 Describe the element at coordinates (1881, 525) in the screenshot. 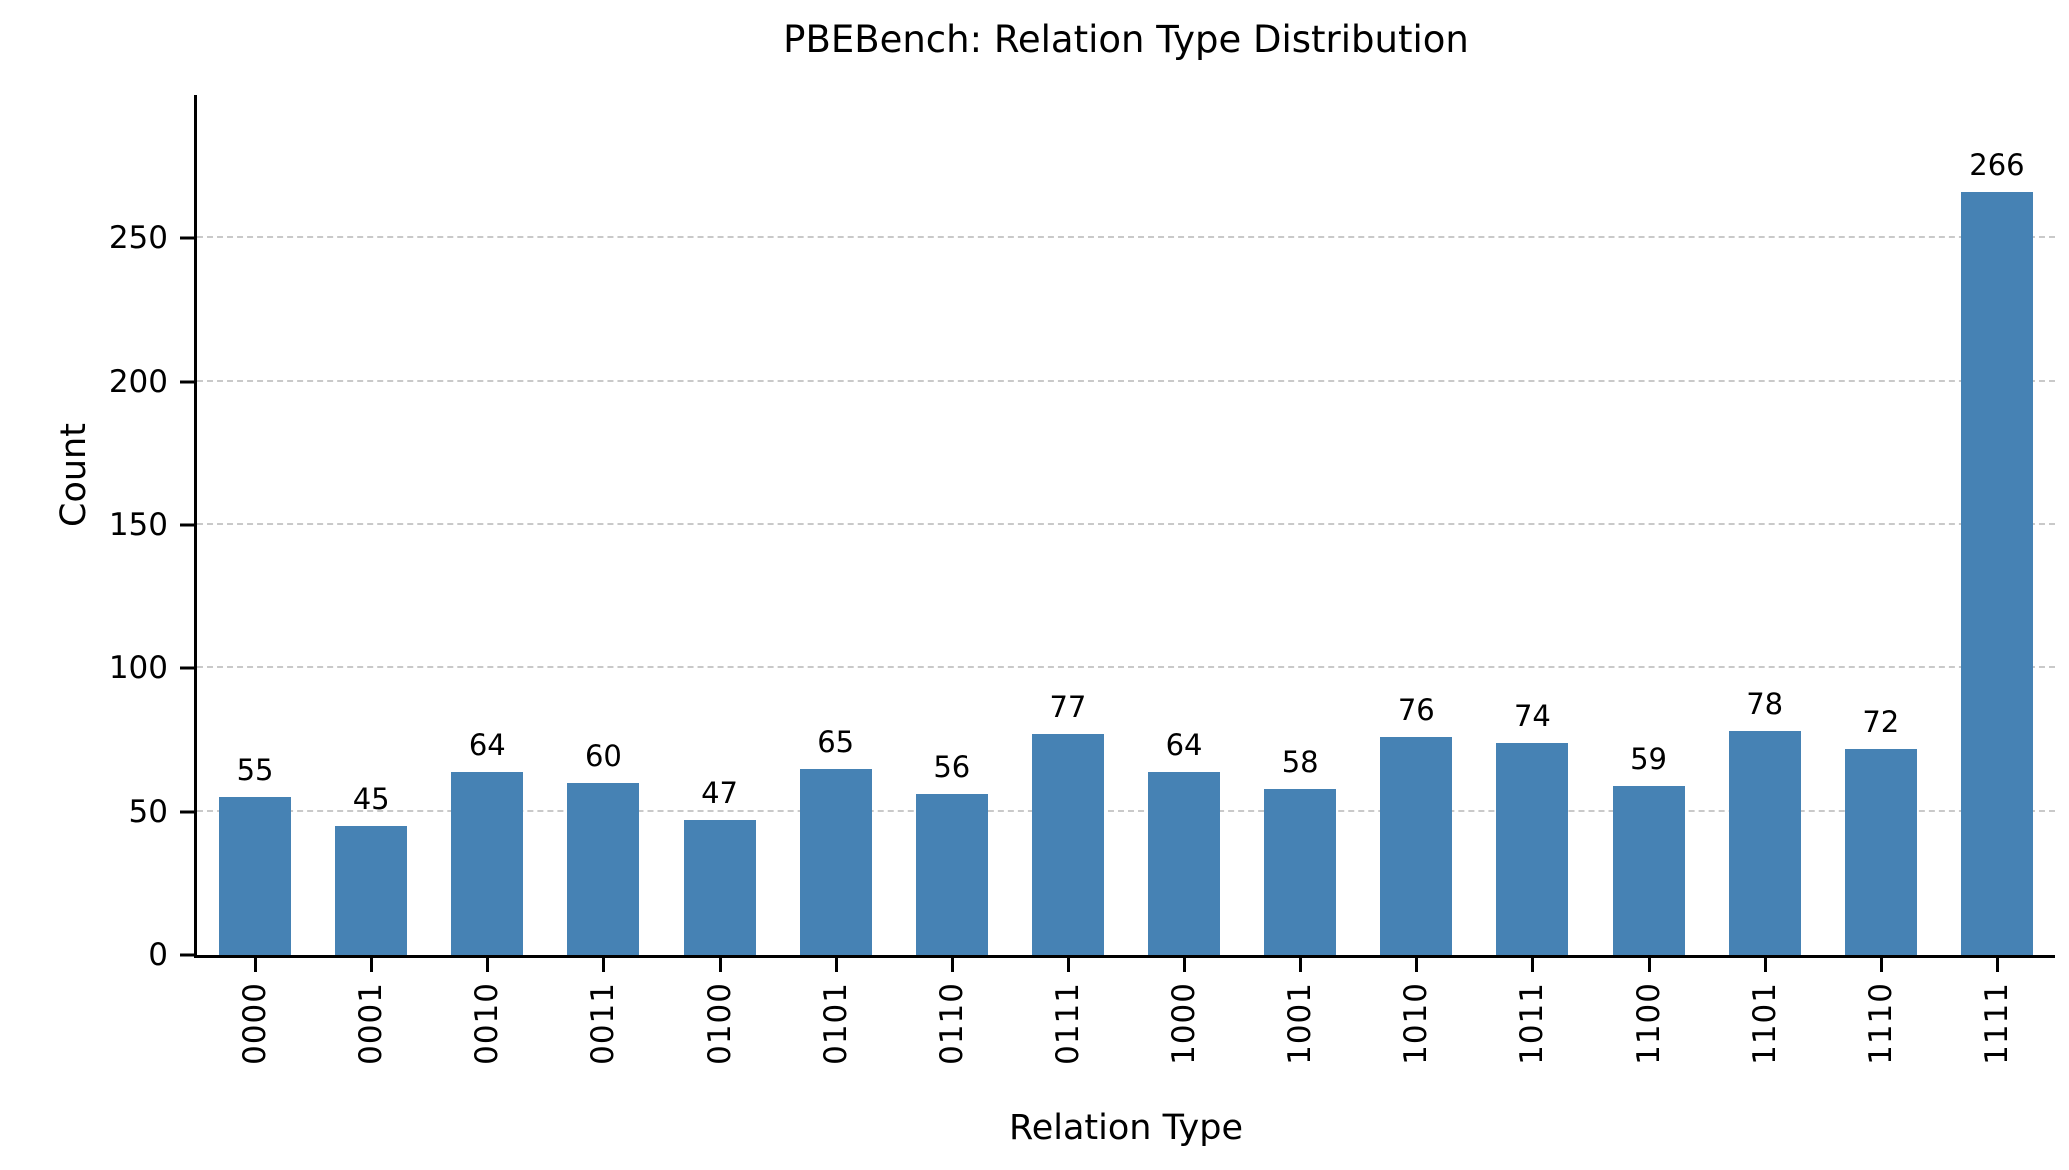

I see `bar-slot-1110: 72` at that location.